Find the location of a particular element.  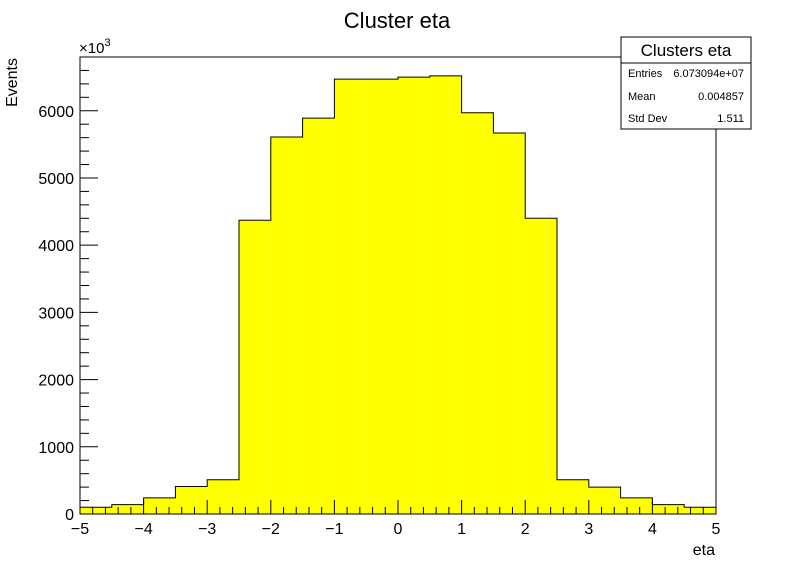

y-tick-label: 4000 is located at coordinates (56, 246).